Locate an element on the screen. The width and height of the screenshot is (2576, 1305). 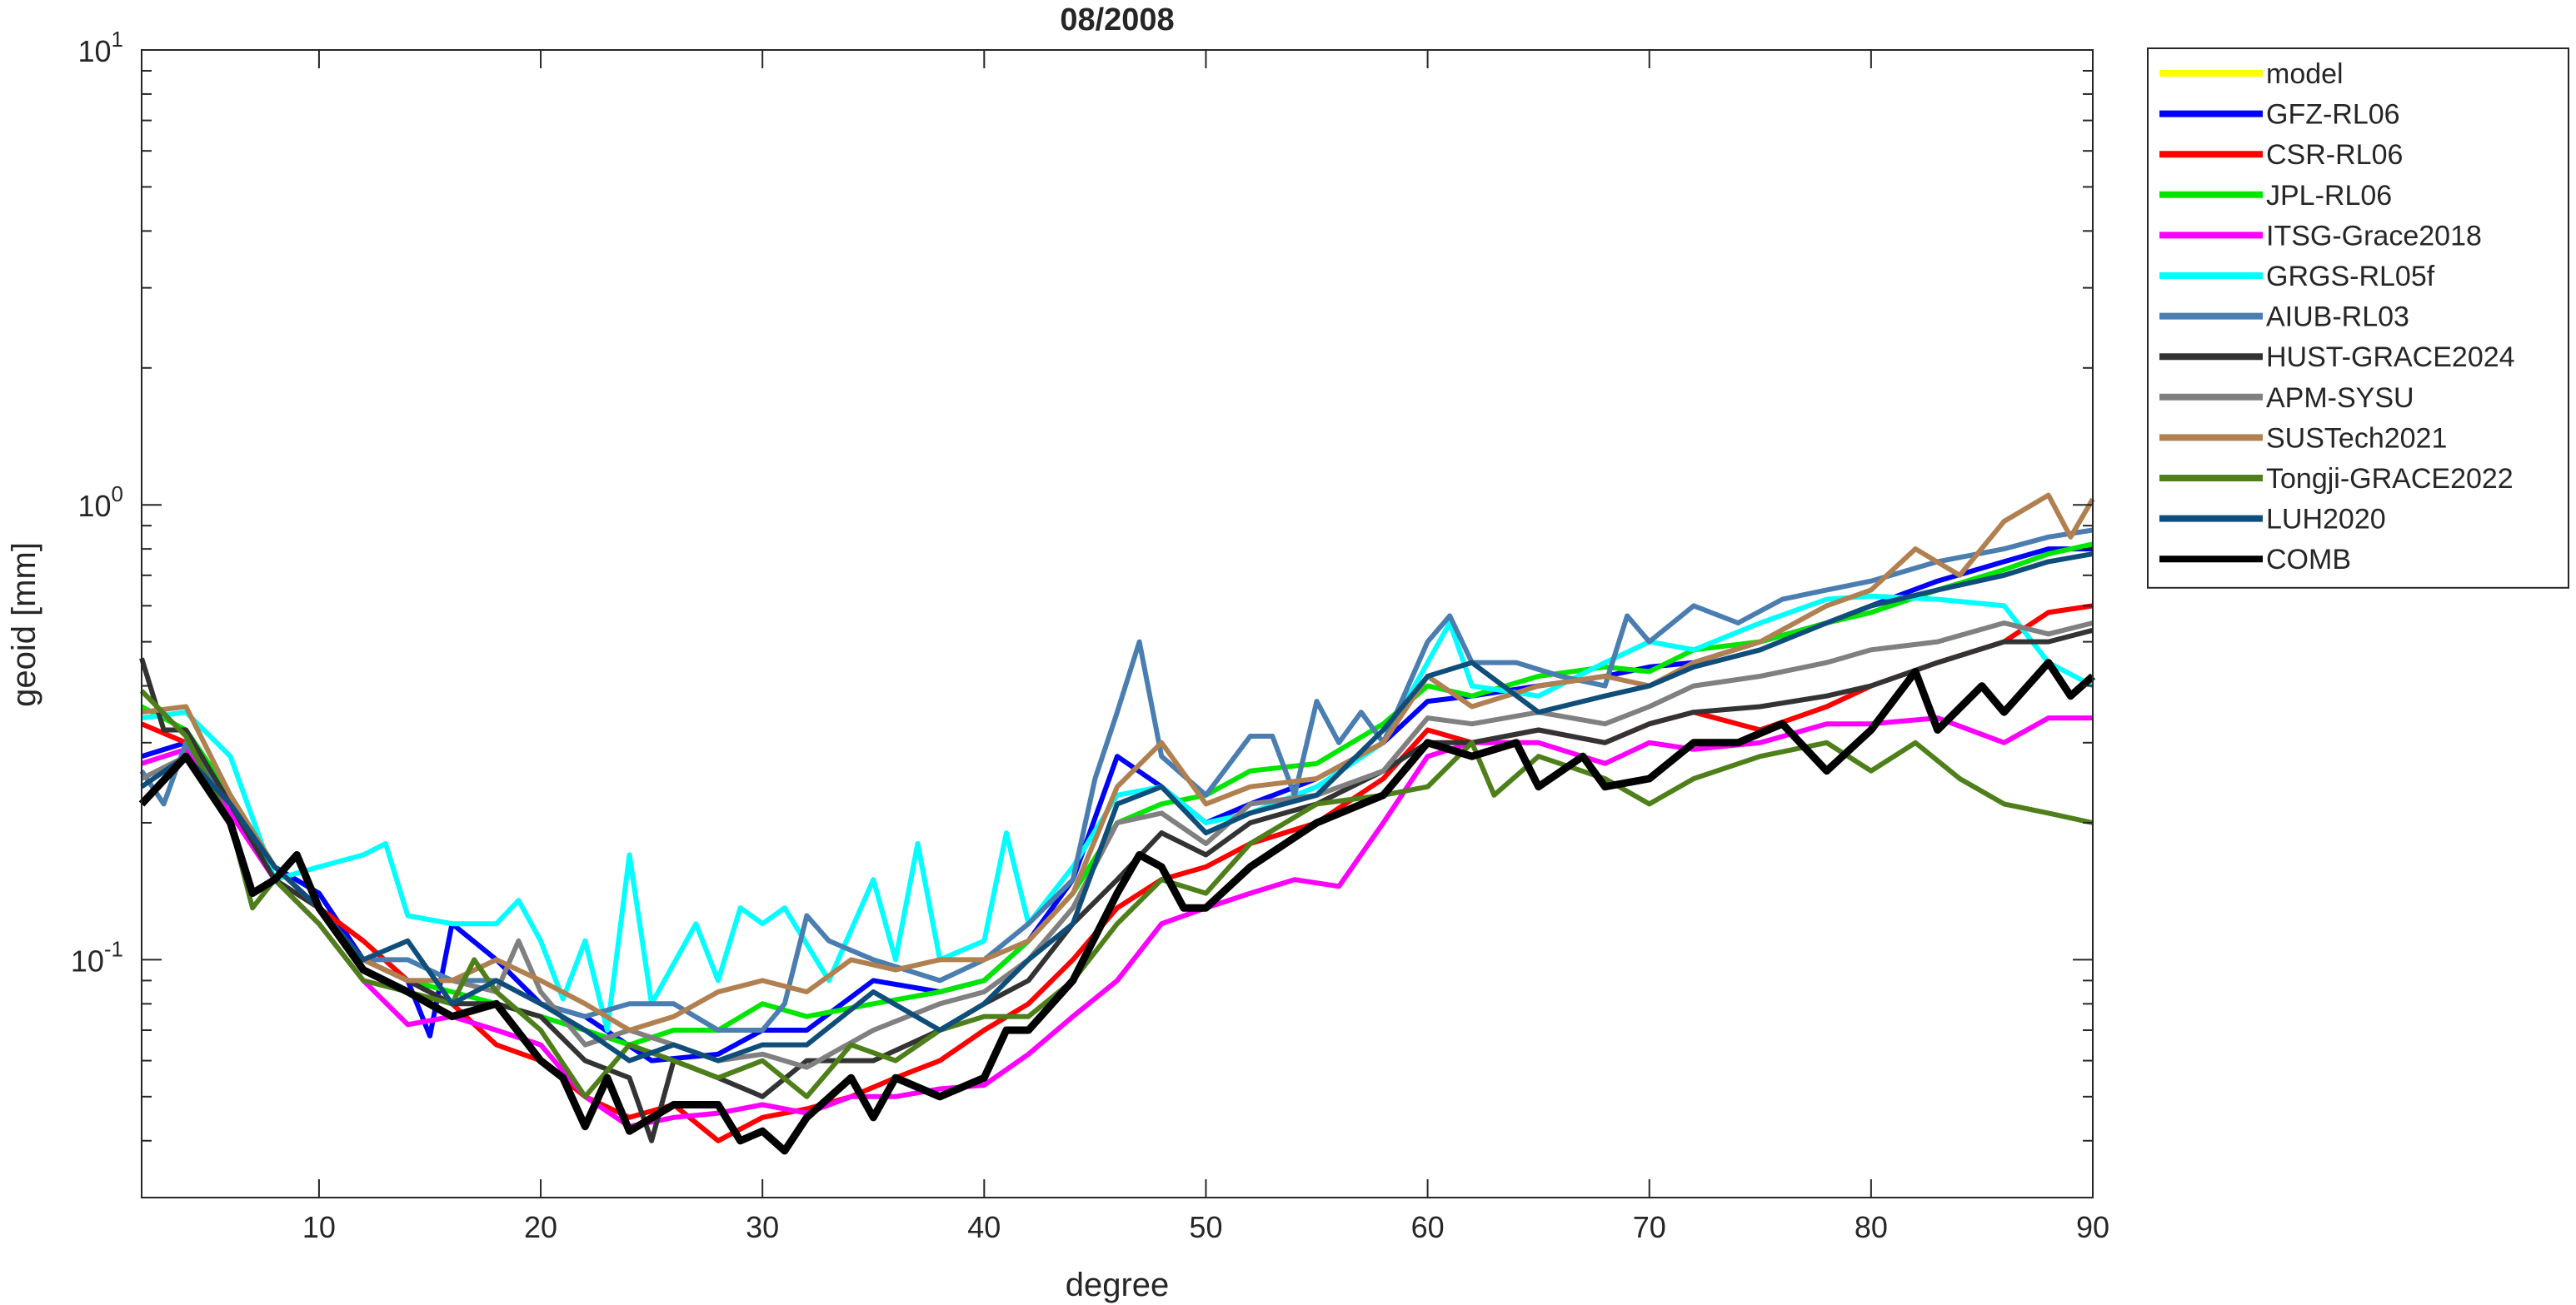
x-tick-label: 10 is located at coordinates (319, 1227).